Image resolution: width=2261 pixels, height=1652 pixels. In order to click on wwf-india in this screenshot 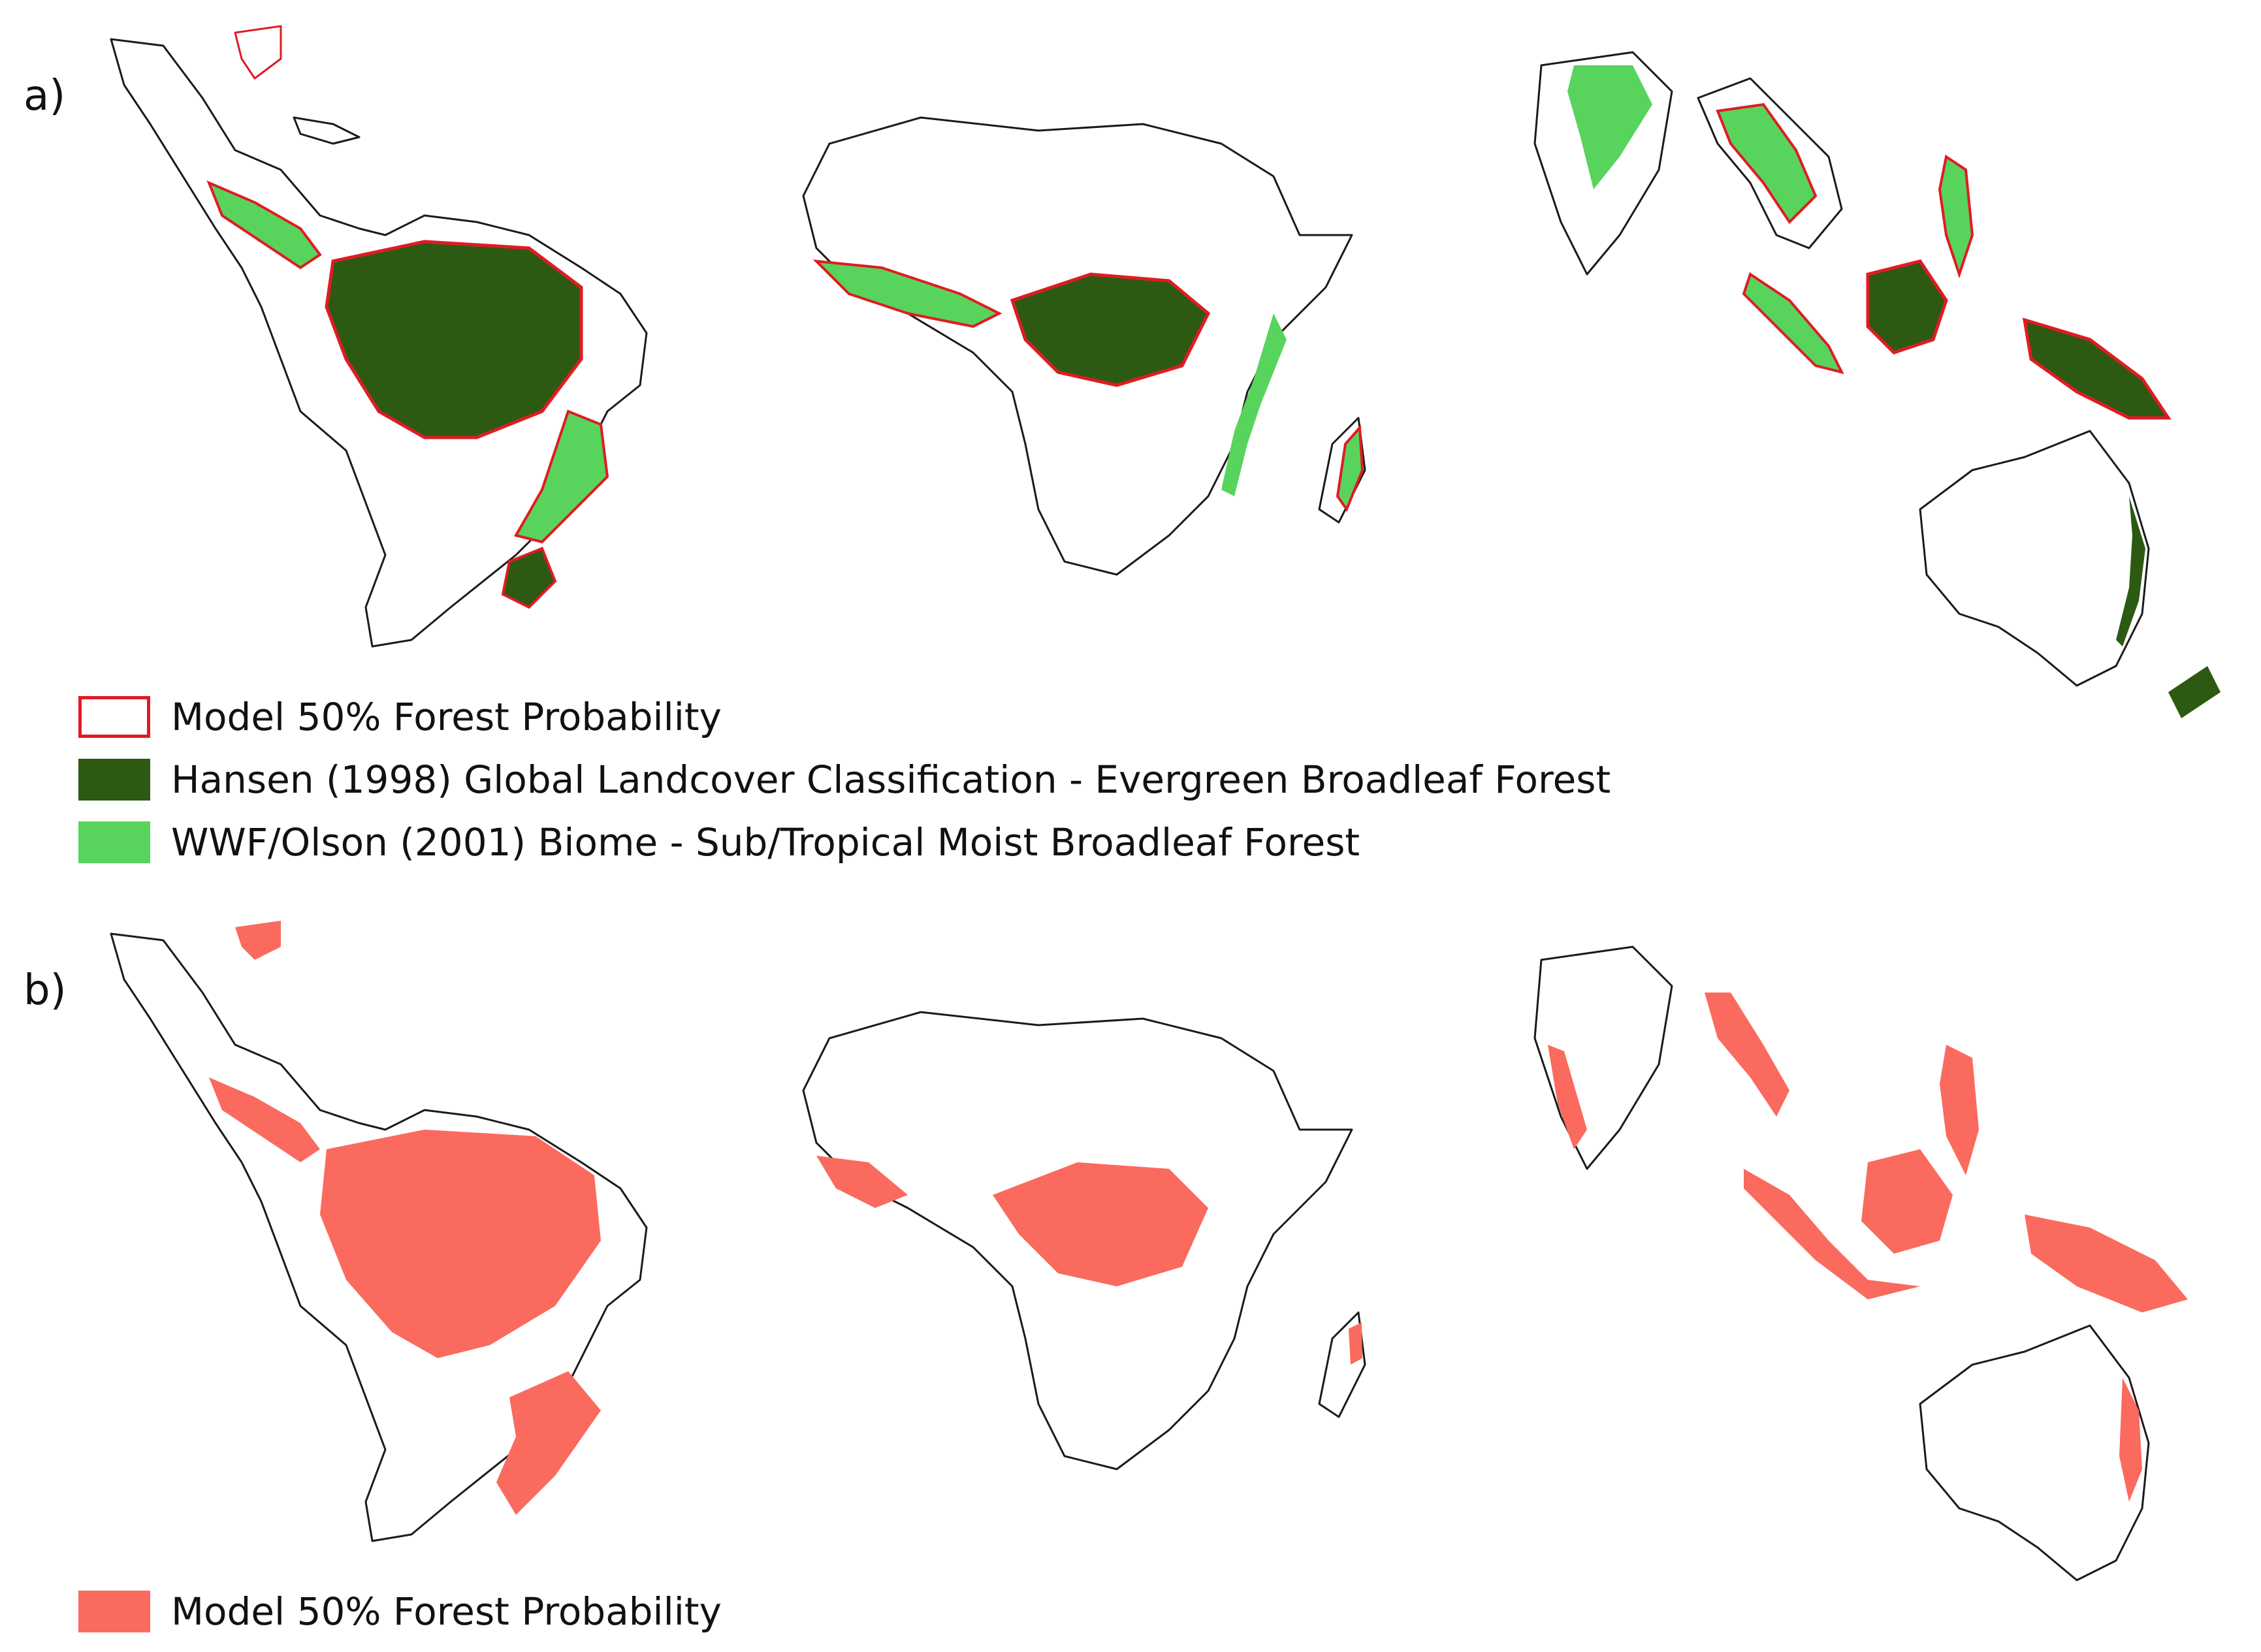, I will do `click(1609, 127)`.